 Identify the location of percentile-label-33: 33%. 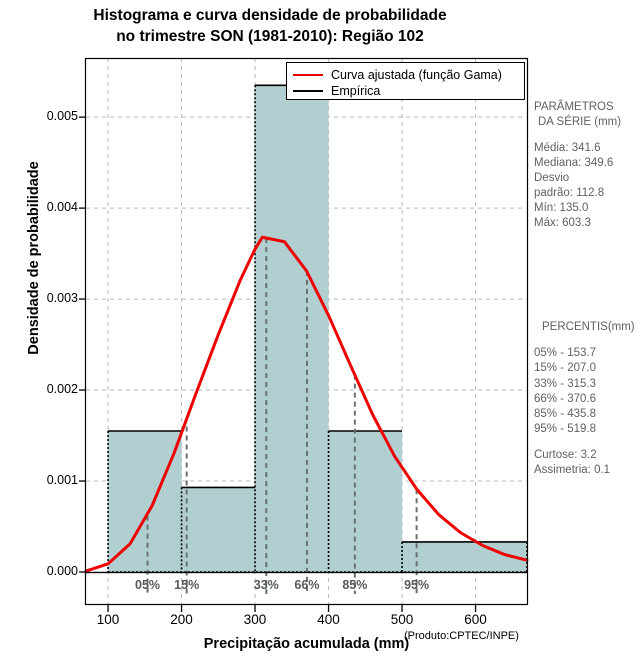
(266, 585).